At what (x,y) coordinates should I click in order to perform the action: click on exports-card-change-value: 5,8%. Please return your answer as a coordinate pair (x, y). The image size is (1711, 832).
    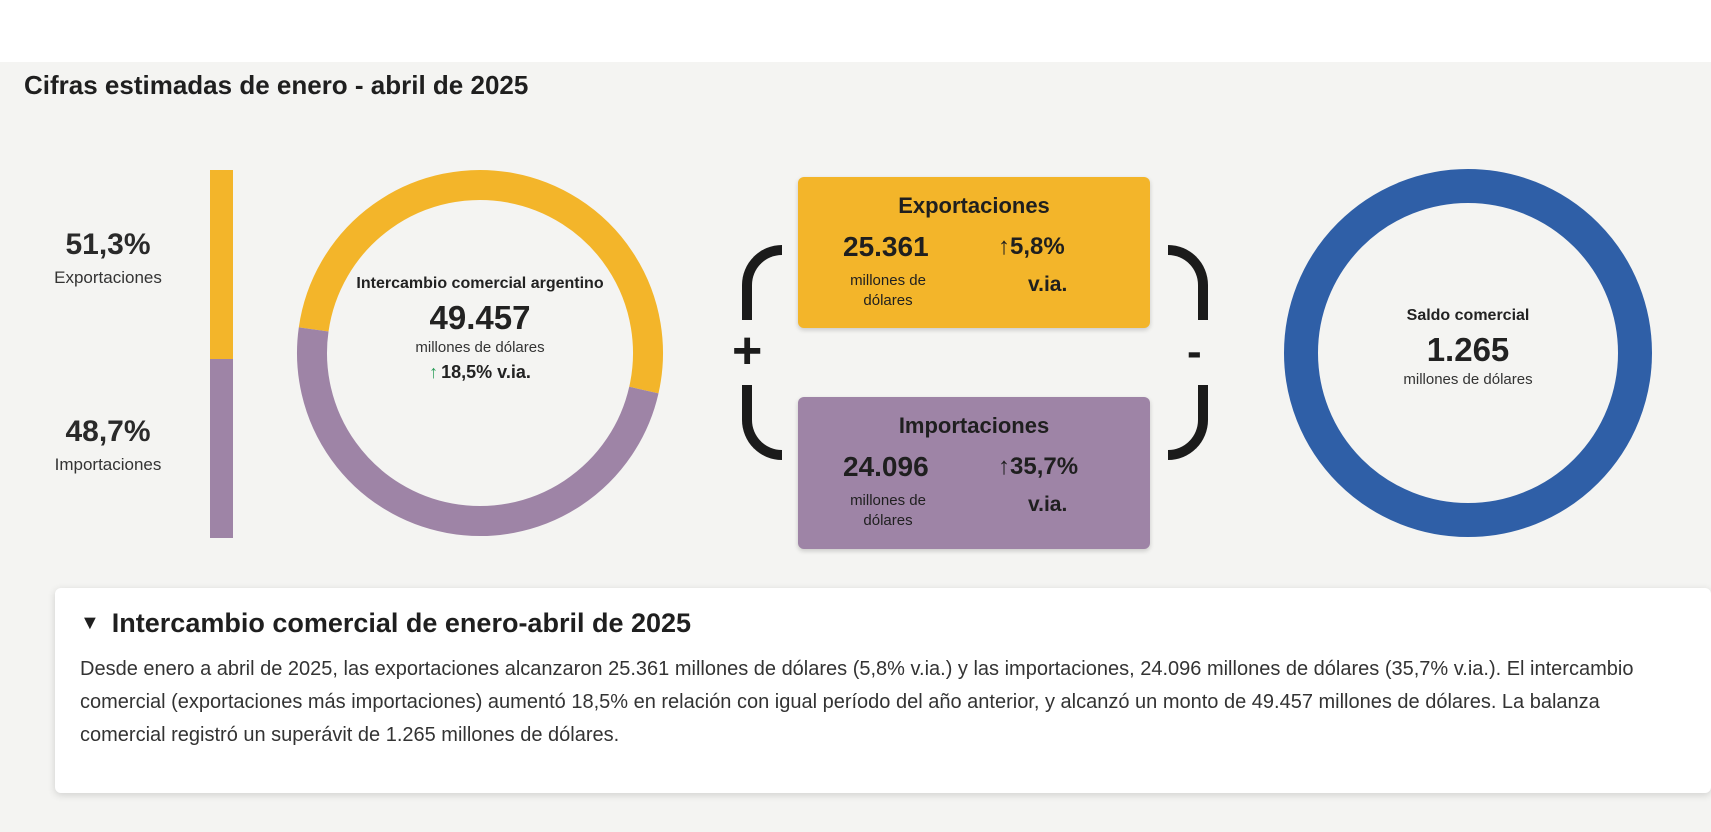
    Looking at the image, I should click on (1037, 246).